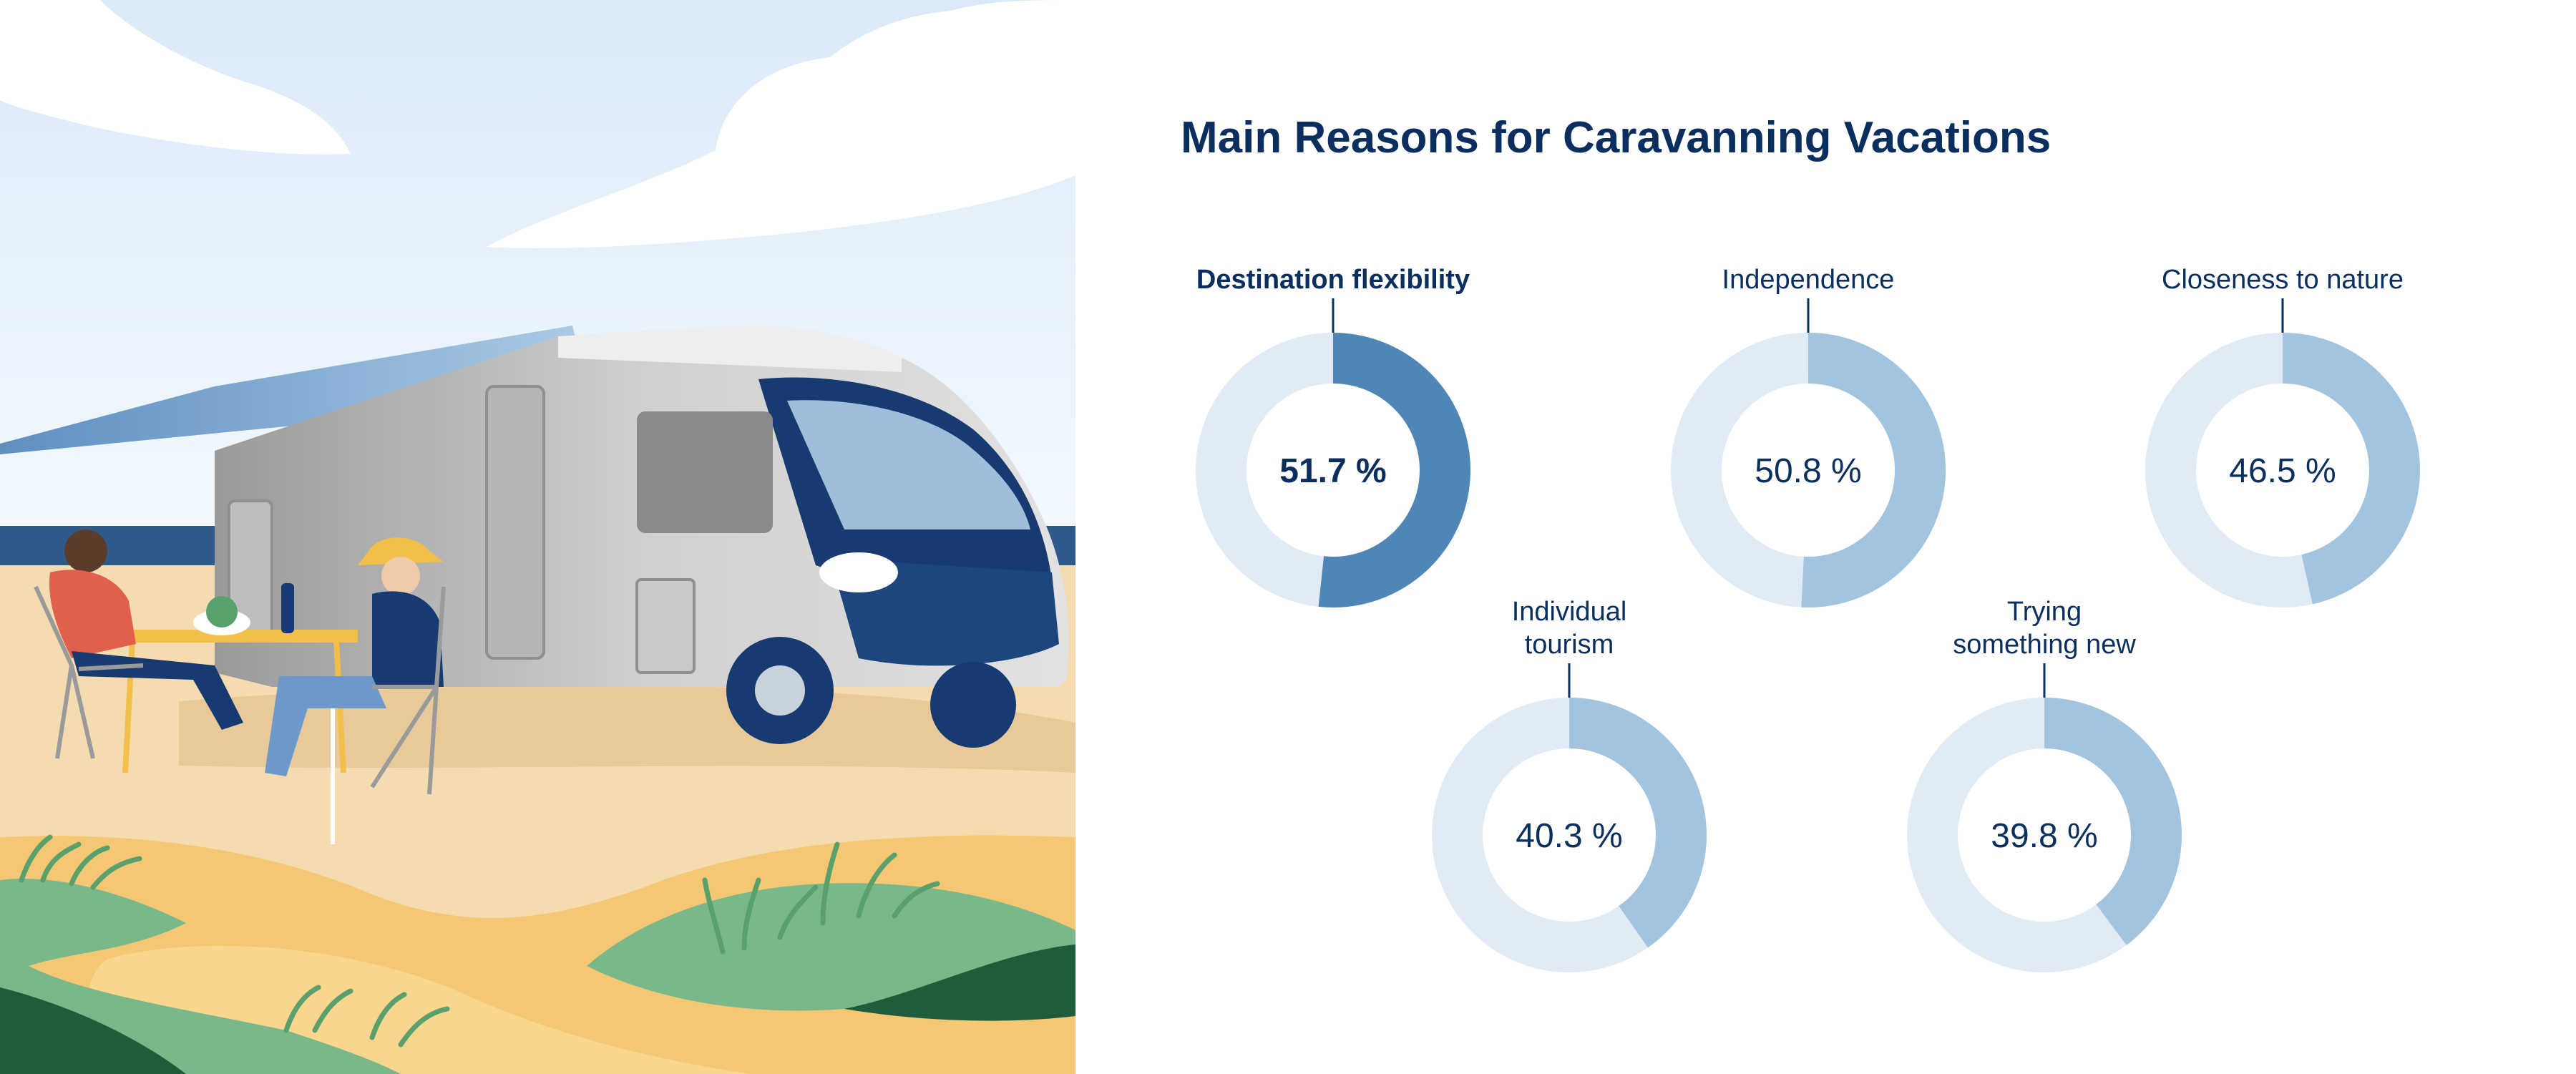 This screenshot has height=1074, width=2576. Describe the element at coordinates (287, 608) in the screenshot. I see `wine-bottle` at that location.